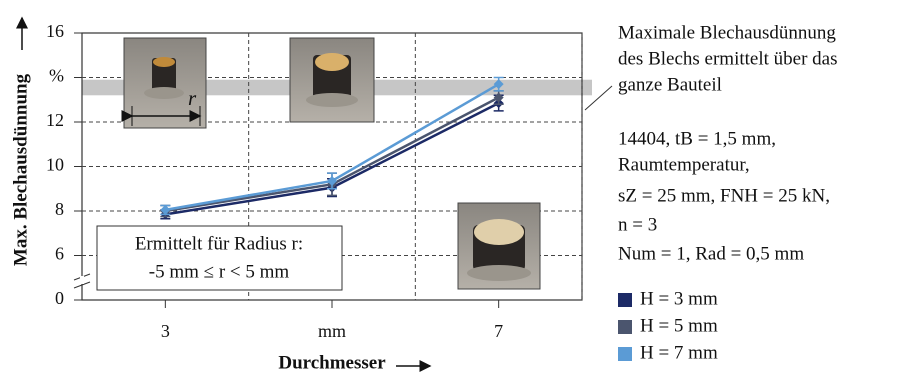 The image size is (921, 377). I want to click on condition: n = 3, so click(637, 224).